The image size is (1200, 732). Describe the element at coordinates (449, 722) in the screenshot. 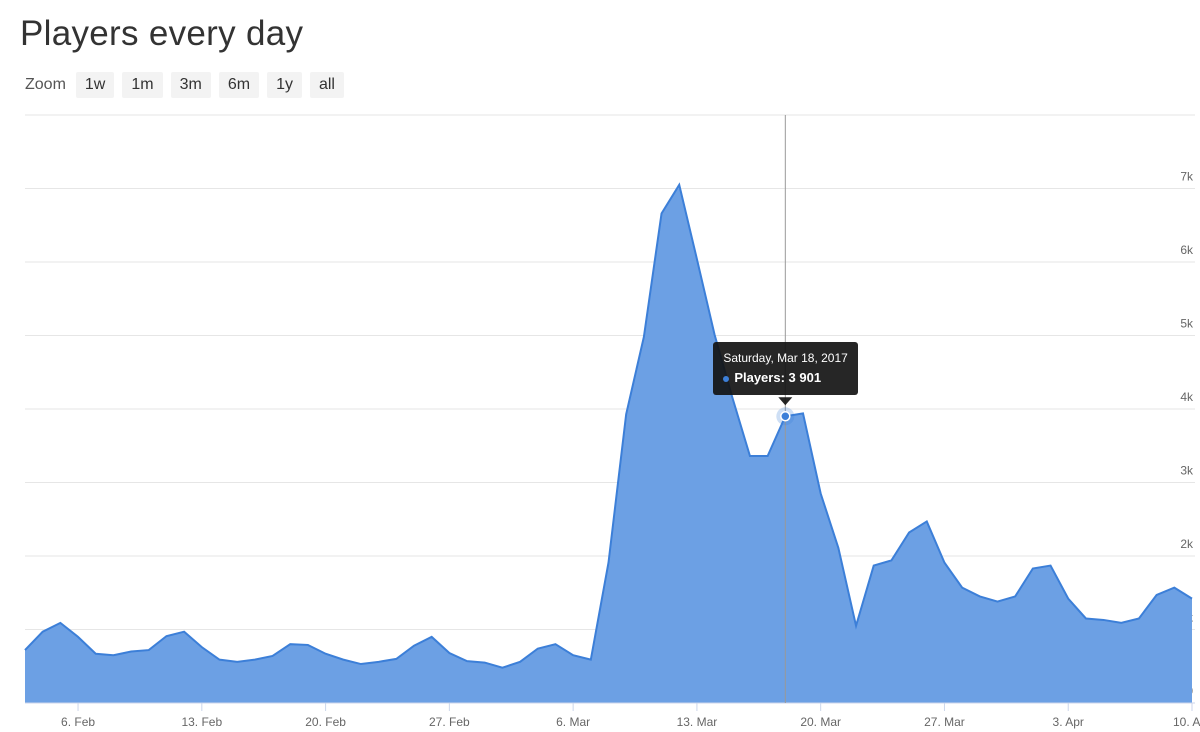

I see `x-tick-label: 27. Feb` at that location.